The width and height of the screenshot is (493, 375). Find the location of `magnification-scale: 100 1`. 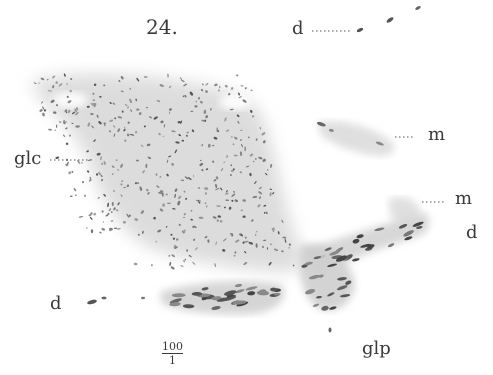

magnification-scale: 100 1 is located at coordinates (172, 353).